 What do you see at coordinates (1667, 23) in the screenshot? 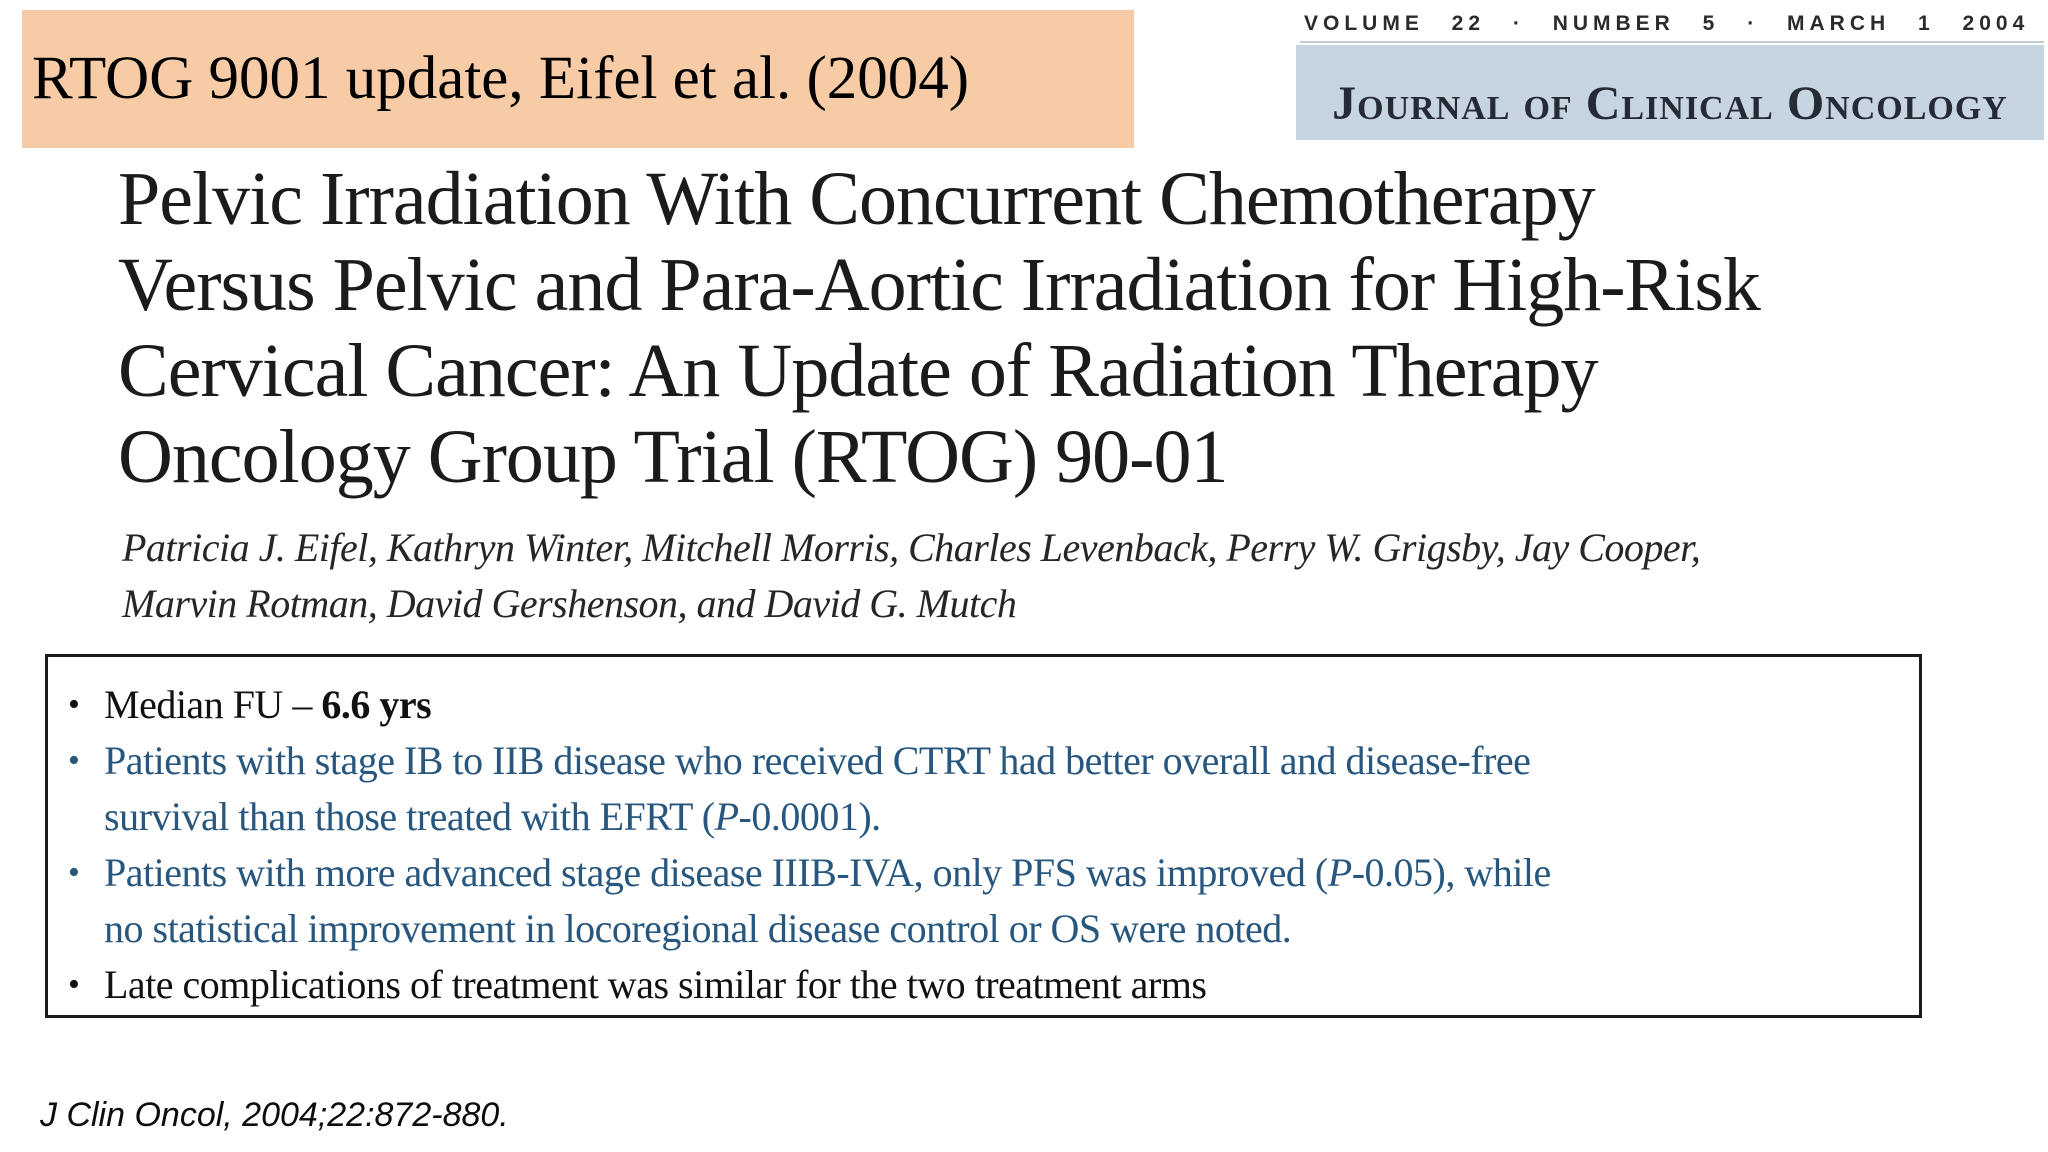
I see `journal-issue-line: VOLUME 22 · NUMBER 5 · MARCH 1 2004` at bounding box center [1667, 23].